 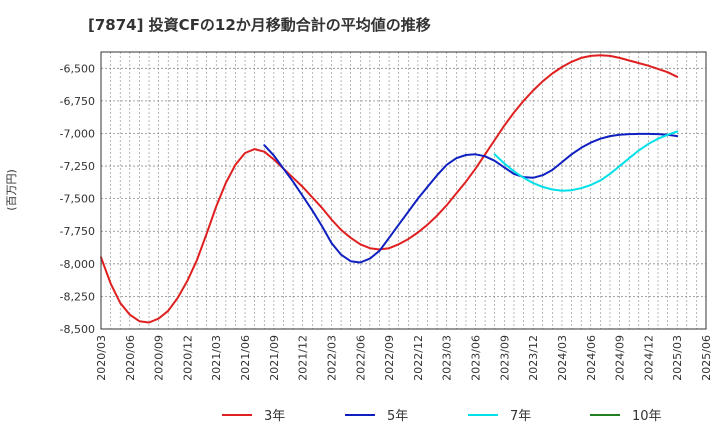 I want to click on x-tick-label: 2024/03, so click(x=562, y=358).